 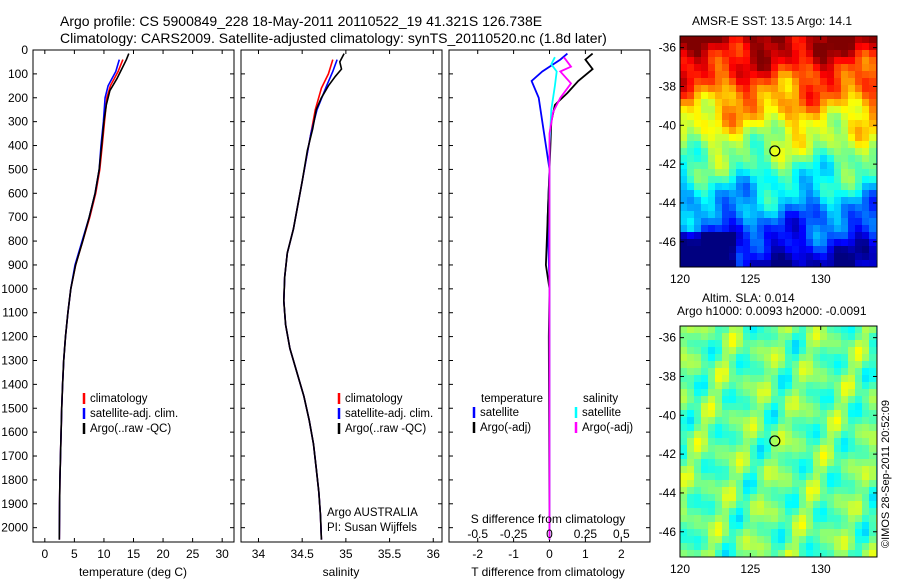 What do you see at coordinates (512, 399) in the screenshot?
I see `legend-title: temperature` at bounding box center [512, 399].